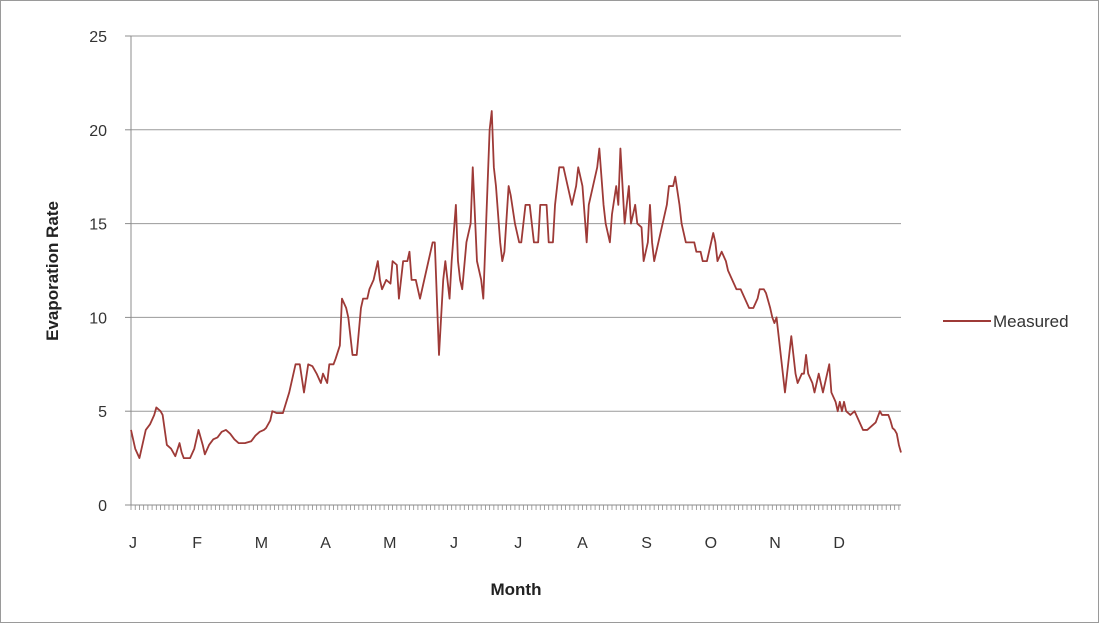 The width and height of the screenshot is (1099, 623). I want to click on y-tick-label-5: 5, so click(102, 412).